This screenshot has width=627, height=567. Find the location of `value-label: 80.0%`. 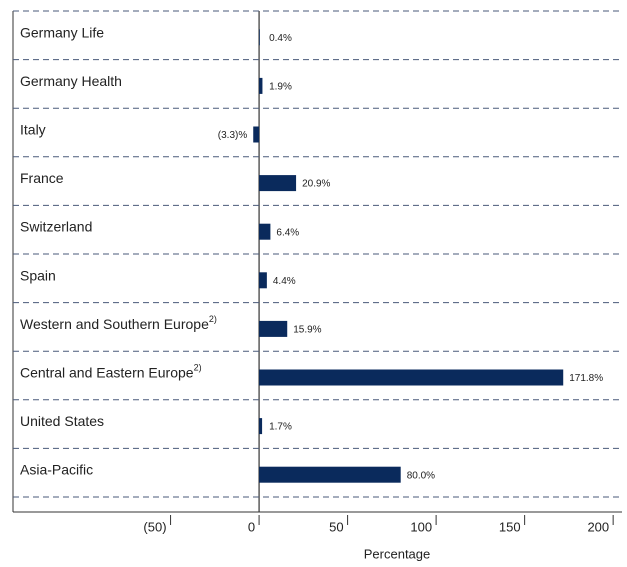

value-label: 80.0% is located at coordinates (421, 475).